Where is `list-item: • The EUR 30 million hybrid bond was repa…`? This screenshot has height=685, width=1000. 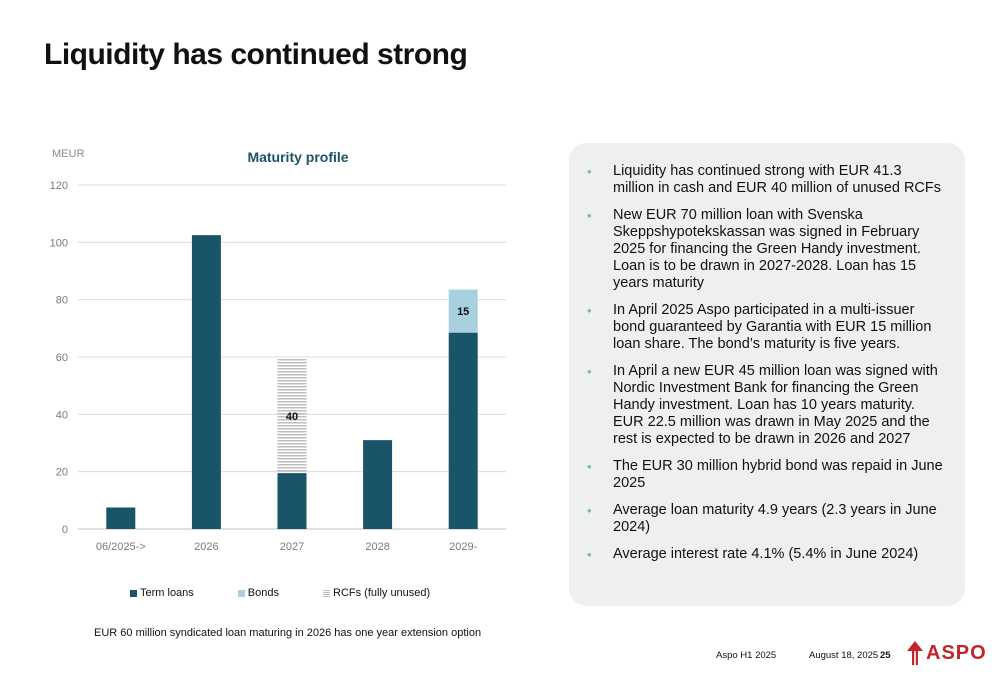 list-item: • The EUR 30 million hybrid bond was repa… is located at coordinates (766, 475).